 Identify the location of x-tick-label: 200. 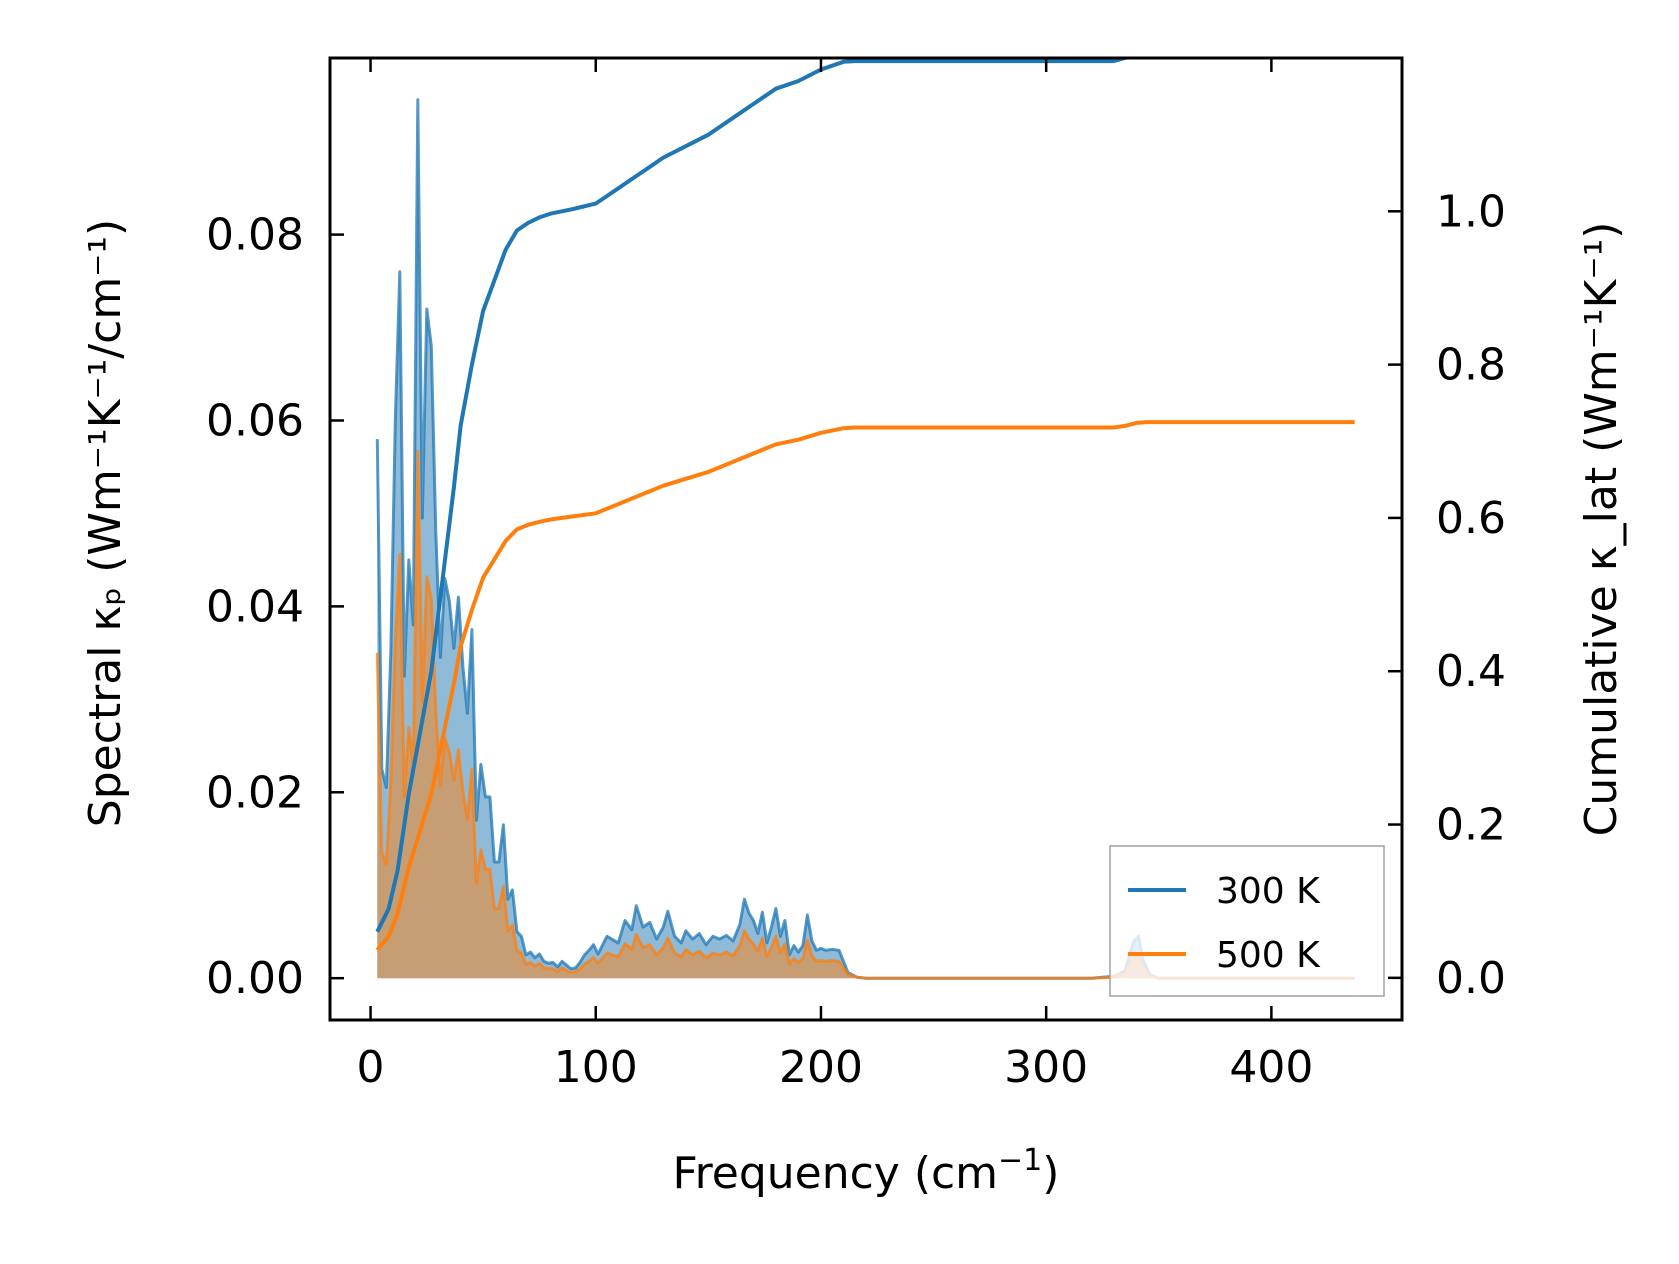
(821, 1067).